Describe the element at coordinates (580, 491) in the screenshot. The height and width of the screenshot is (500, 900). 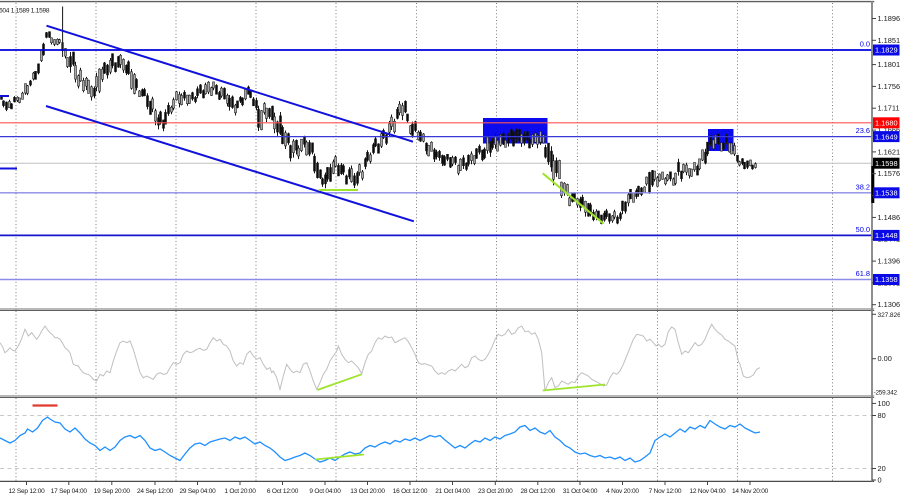
I see `svg-text: 31 Oct 04:00` at that location.